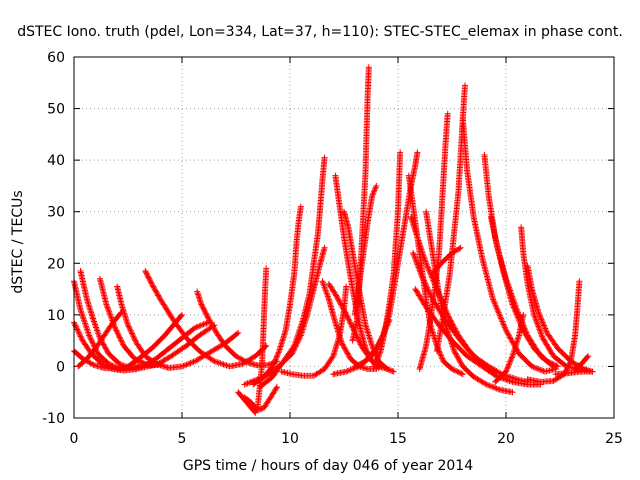 The height and width of the screenshot is (480, 640). Describe the element at coordinates (182, 439) in the screenshot. I see `x-tick-label: 5` at that location.